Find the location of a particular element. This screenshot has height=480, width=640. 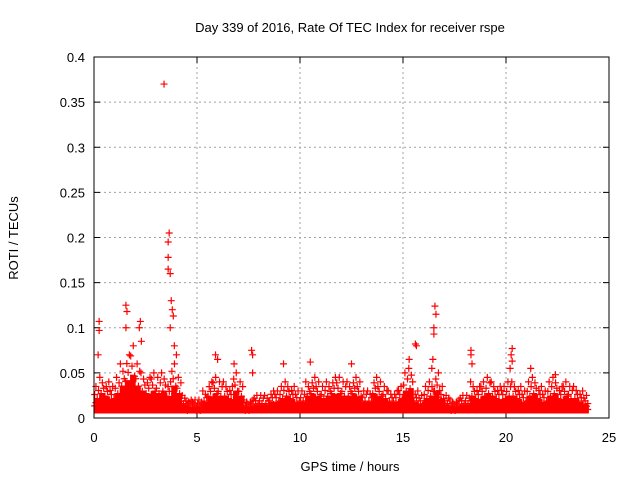

y-tick-label: 0.15 is located at coordinates (72, 283).